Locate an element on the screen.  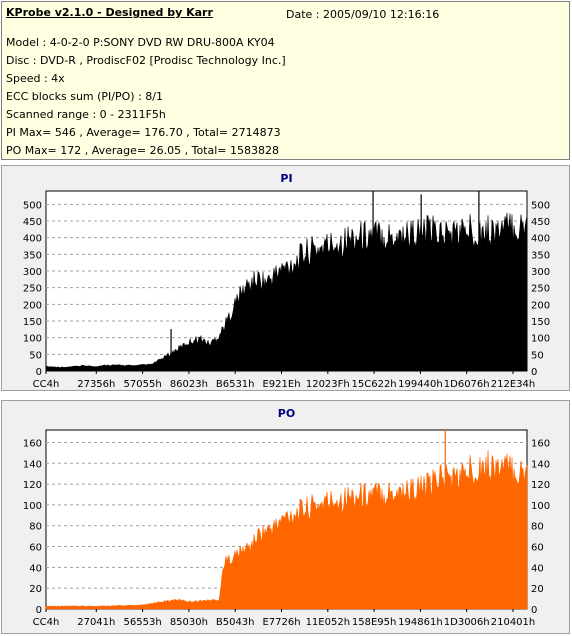
po-ytick-left-7: 140 is located at coordinates (32, 464).